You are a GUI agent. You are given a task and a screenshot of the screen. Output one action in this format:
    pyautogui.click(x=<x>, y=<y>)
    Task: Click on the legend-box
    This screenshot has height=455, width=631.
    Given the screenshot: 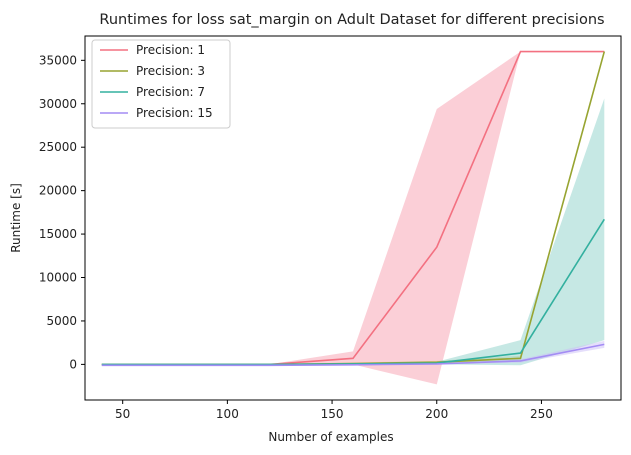 What is the action you would take?
    pyautogui.click(x=161, y=84)
    